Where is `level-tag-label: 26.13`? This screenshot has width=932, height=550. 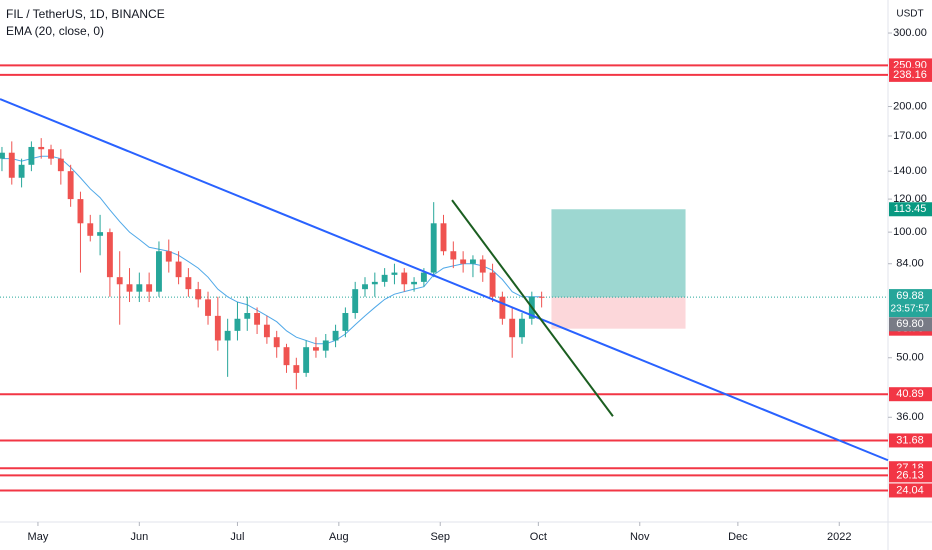 level-tag-label: 26.13 is located at coordinates (910, 475).